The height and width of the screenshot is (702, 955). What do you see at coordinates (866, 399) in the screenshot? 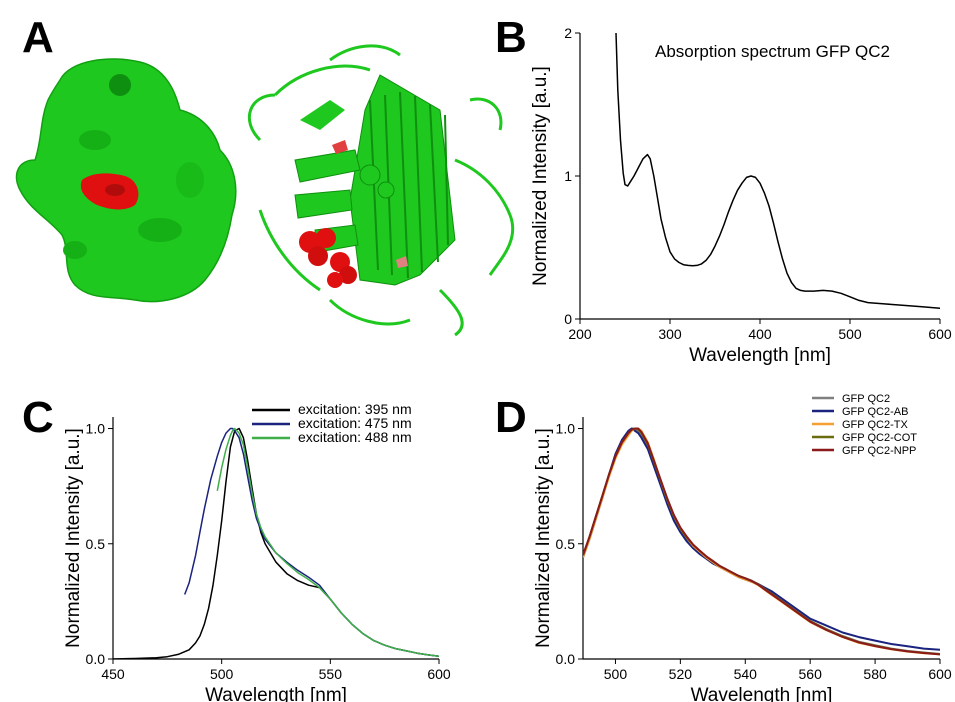
I see `legend-label: GFP QC2` at bounding box center [866, 399].